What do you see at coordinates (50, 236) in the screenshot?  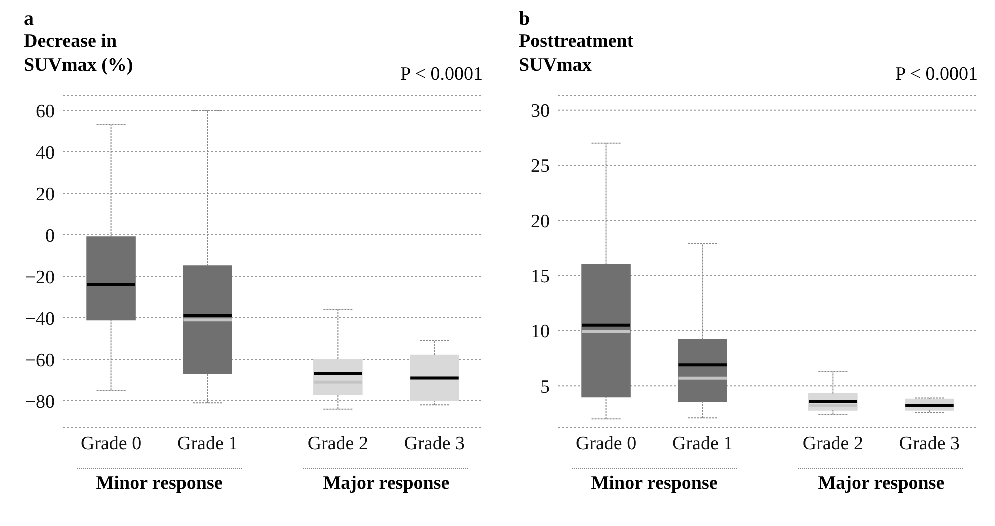 I see `y-tick-label: 0` at bounding box center [50, 236].